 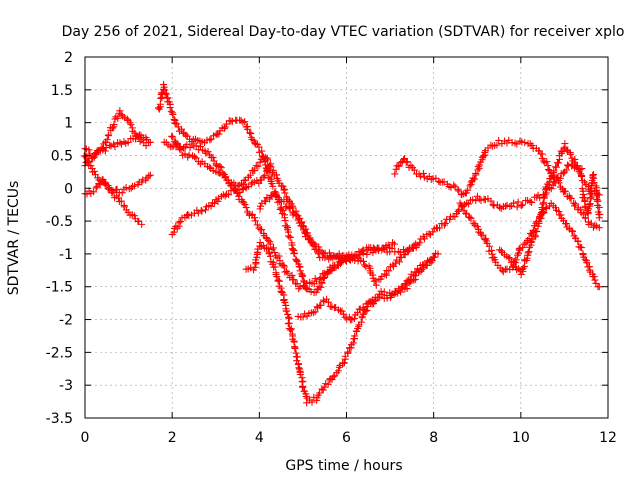 What do you see at coordinates (14, 238) in the screenshot?
I see `y-axis-label: SDTVAR / TECUs` at bounding box center [14, 238].